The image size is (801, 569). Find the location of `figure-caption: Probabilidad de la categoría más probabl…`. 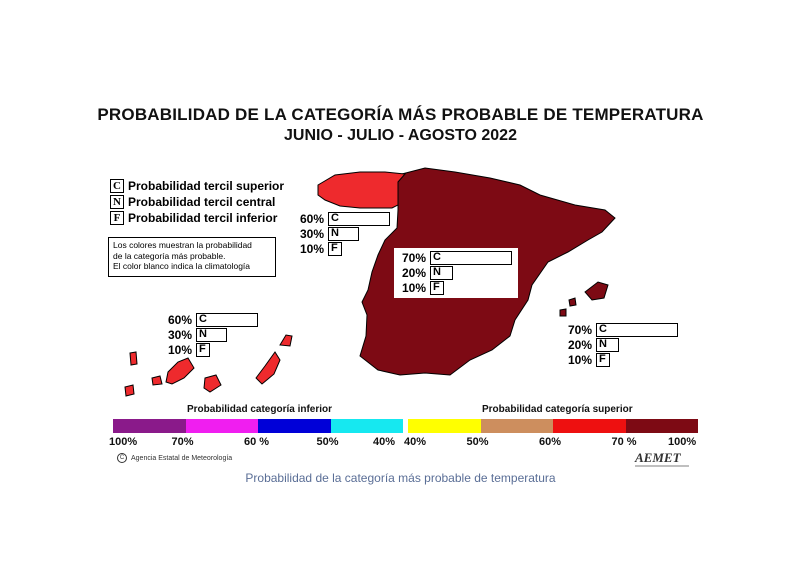

figure-caption: Probabilidad de la categoría más probabl… is located at coordinates (400, 478).